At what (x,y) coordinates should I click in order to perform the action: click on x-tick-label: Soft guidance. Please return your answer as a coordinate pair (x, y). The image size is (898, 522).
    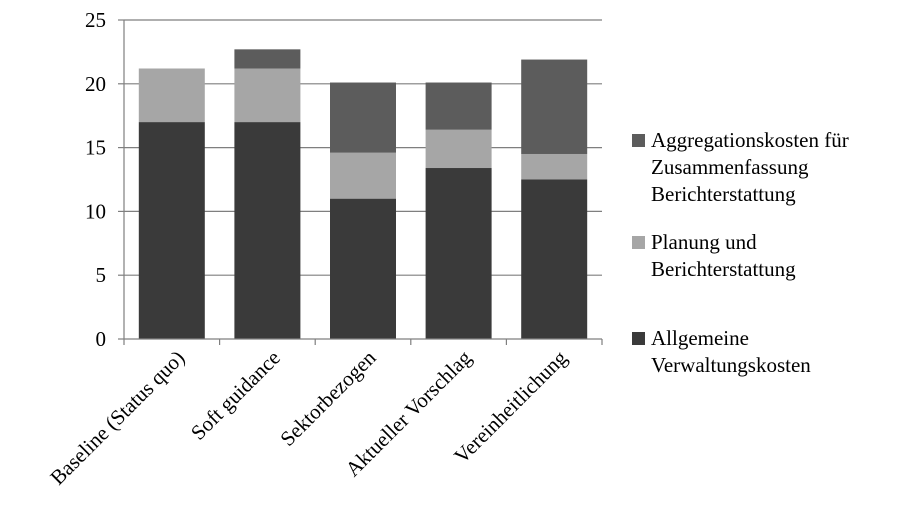
    Looking at the image, I should click on (235, 395).